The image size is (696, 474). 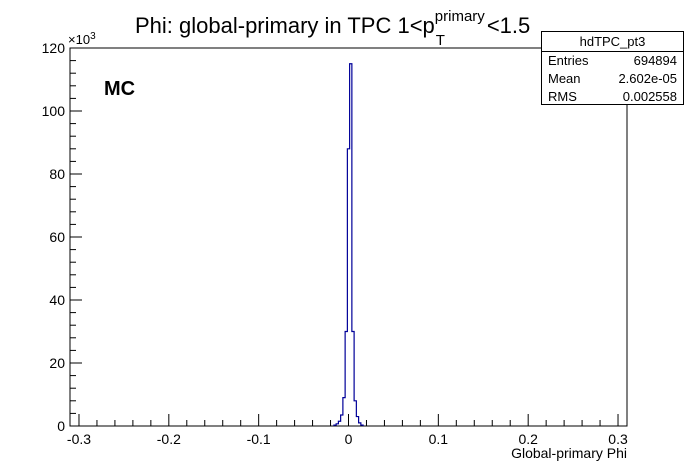 I want to click on x-tick-label: 0, so click(x=349, y=439).